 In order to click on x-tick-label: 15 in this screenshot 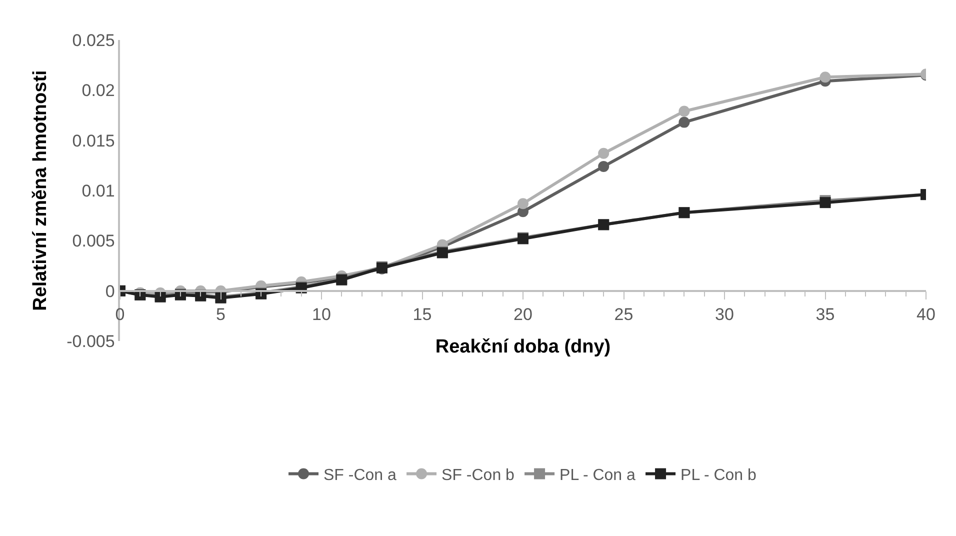, I will do `click(422, 314)`.